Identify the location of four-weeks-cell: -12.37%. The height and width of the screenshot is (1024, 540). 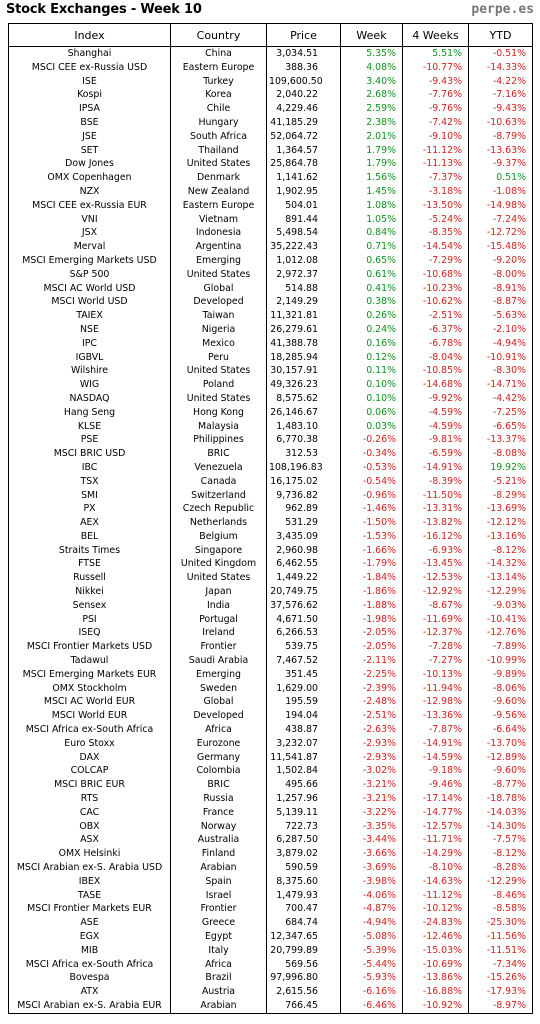
(435, 633).